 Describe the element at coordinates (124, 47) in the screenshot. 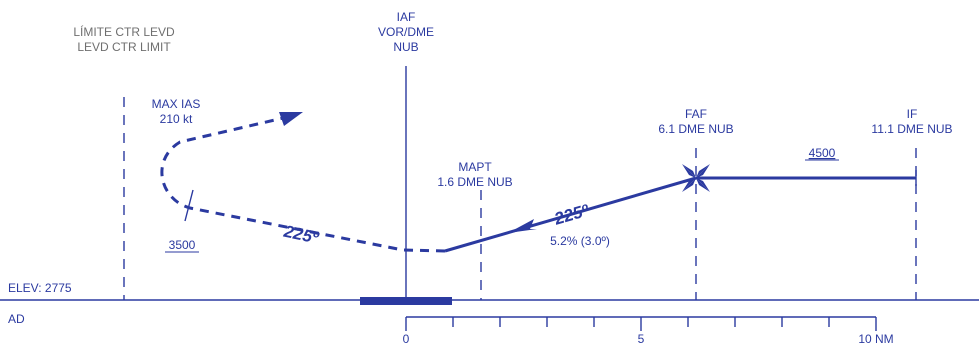

I see `ctr-limit-label-en: LEVD CTR LIMIT` at that location.